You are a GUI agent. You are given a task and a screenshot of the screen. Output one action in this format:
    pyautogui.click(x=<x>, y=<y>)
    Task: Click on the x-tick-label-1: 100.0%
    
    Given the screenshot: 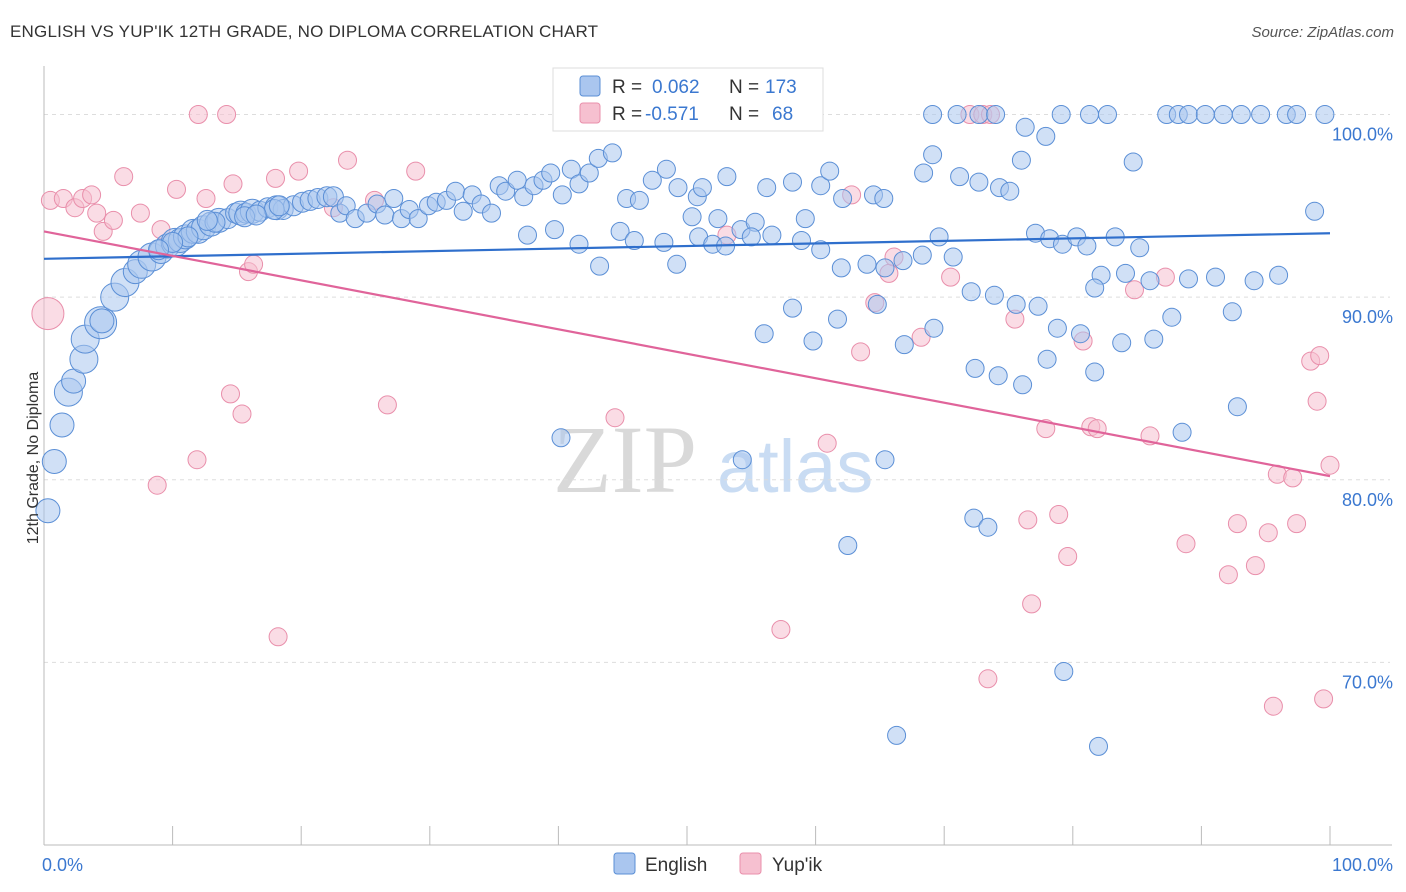 What is the action you would take?
    pyautogui.click(x=1362, y=865)
    